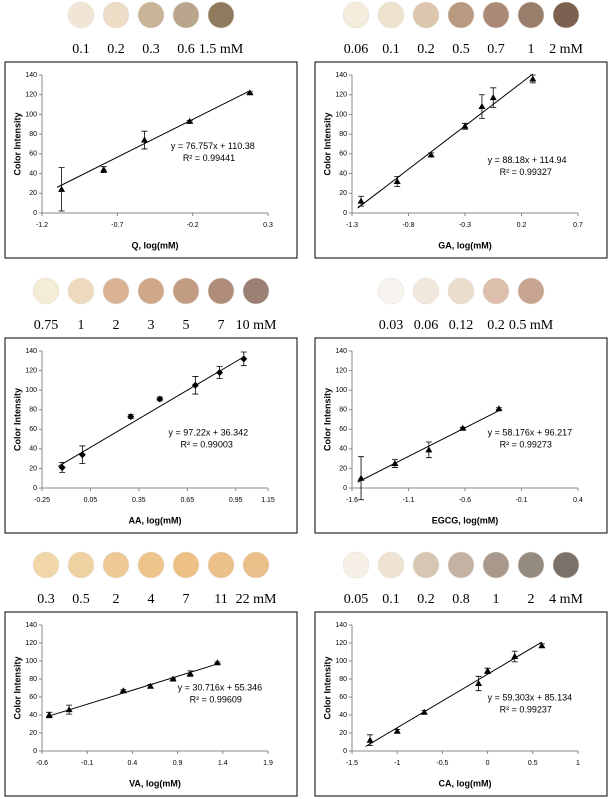  What do you see at coordinates (578, 763) in the screenshot?
I see `x-tick-label: 1` at bounding box center [578, 763].